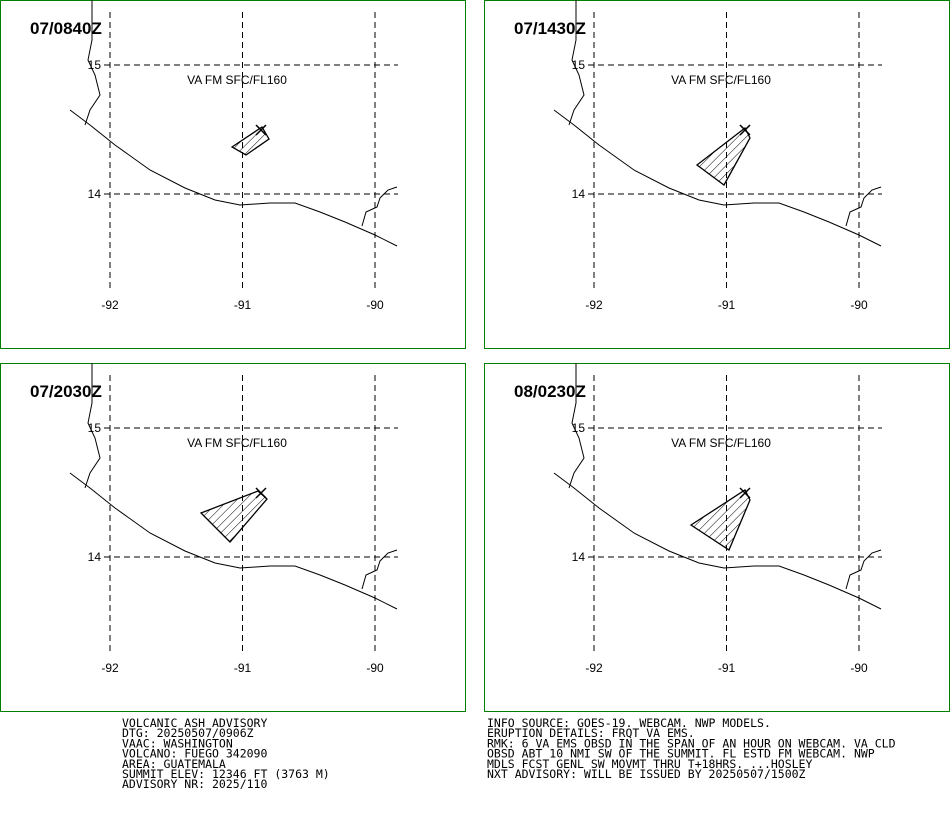 Image resolution: width=950 pixels, height=817 pixels. Describe the element at coordinates (194, 784) in the screenshot. I see `advisory-line: ADVISORY NR: 2025/110` at that location.